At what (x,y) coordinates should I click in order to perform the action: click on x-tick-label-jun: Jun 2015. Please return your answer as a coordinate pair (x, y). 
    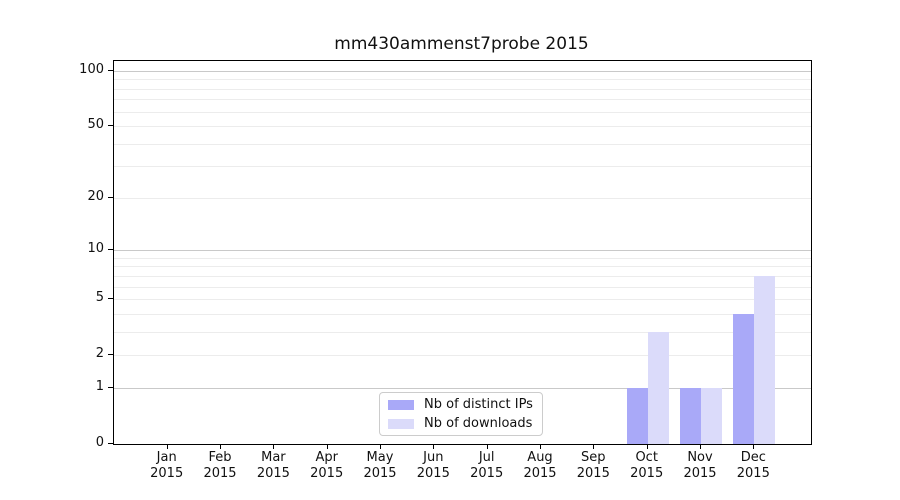
    Looking at the image, I should click on (433, 465).